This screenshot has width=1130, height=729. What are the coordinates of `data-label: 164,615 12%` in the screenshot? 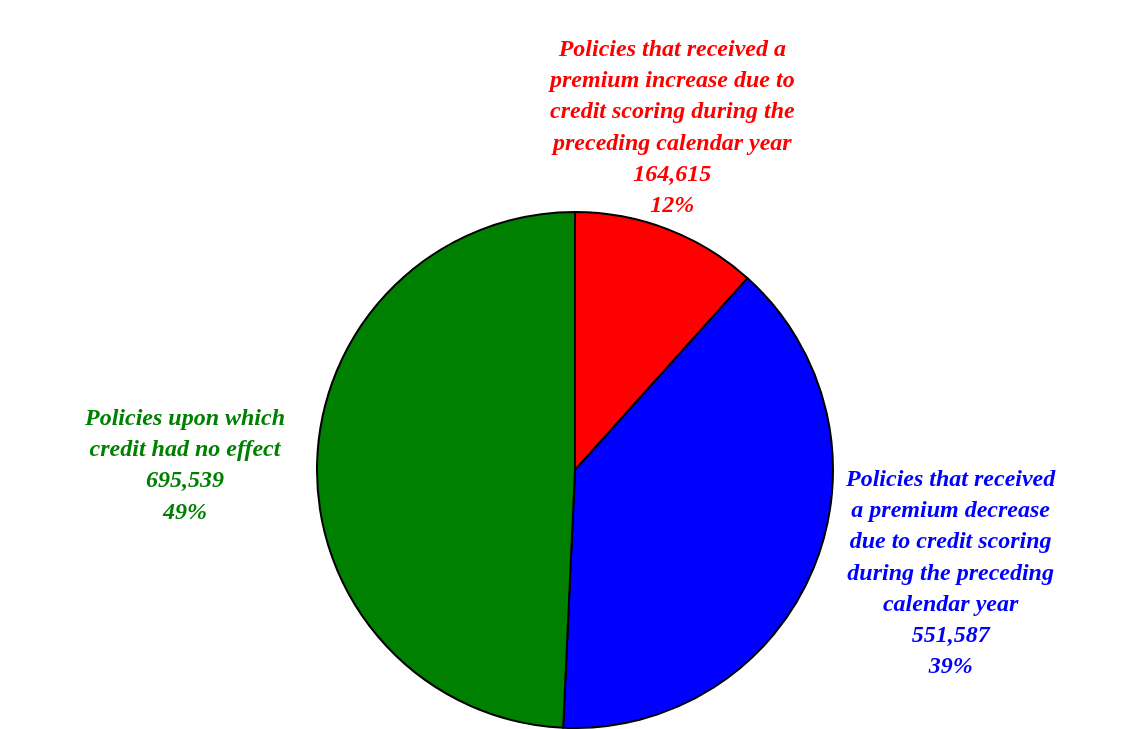 It's located at (672, 188).